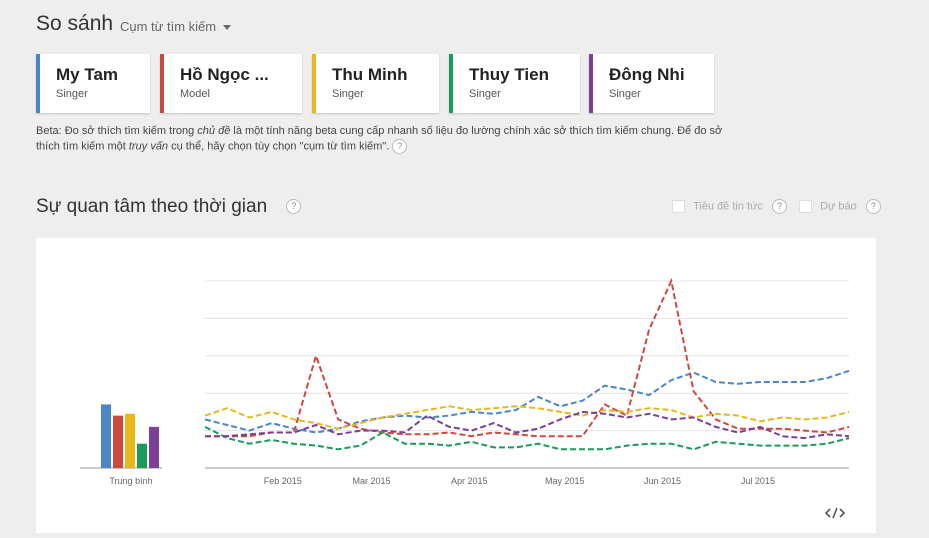 The image size is (929, 538). I want to click on x-tick-label: Jul 2015, so click(758, 481).